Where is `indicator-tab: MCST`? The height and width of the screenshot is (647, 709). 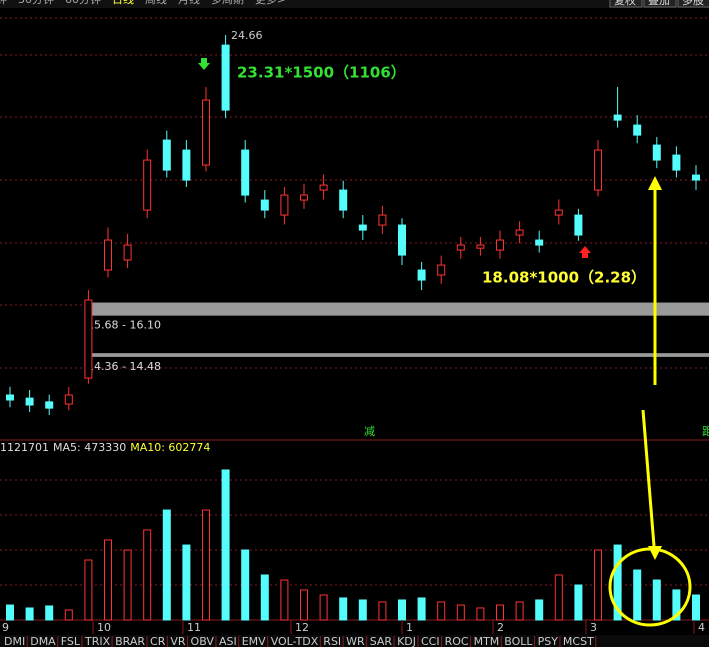
indicator-tab: MCST is located at coordinates (578, 641).